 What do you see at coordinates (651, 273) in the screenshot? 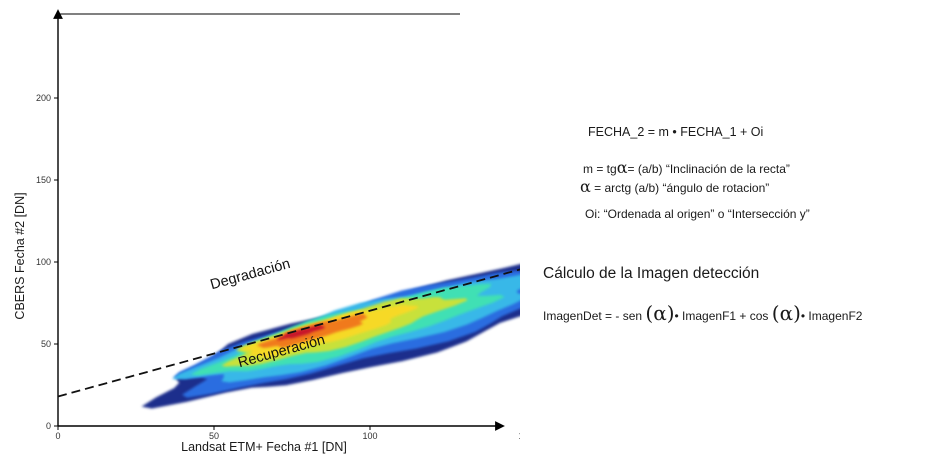
I see `detection-title: Cálculo de la Imagen detección` at bounding box center [651, 273].